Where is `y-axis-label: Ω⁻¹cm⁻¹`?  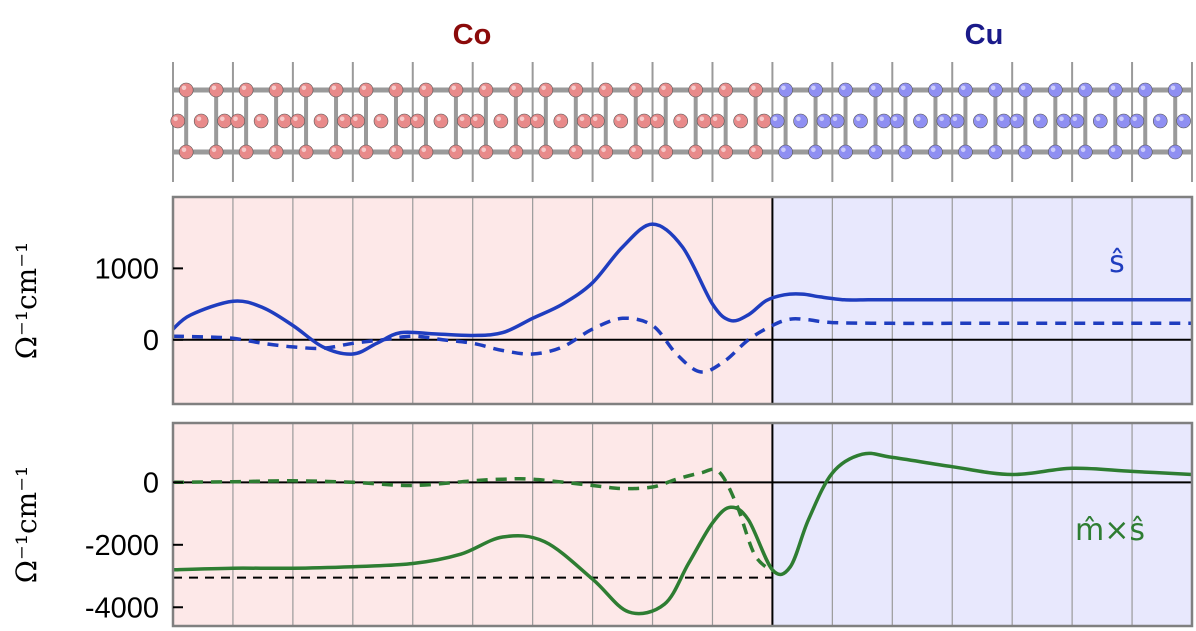
y-axis-label: Ω⁻¹cm⁻¹ is located at coordinates (26, 300).